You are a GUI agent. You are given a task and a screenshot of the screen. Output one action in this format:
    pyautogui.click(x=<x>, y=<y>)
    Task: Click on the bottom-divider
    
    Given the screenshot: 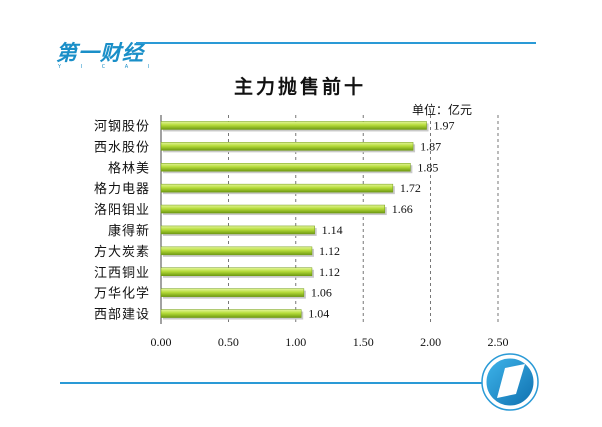 What is the action you would take?
    pyautogui.click(x=271, y=383)
    